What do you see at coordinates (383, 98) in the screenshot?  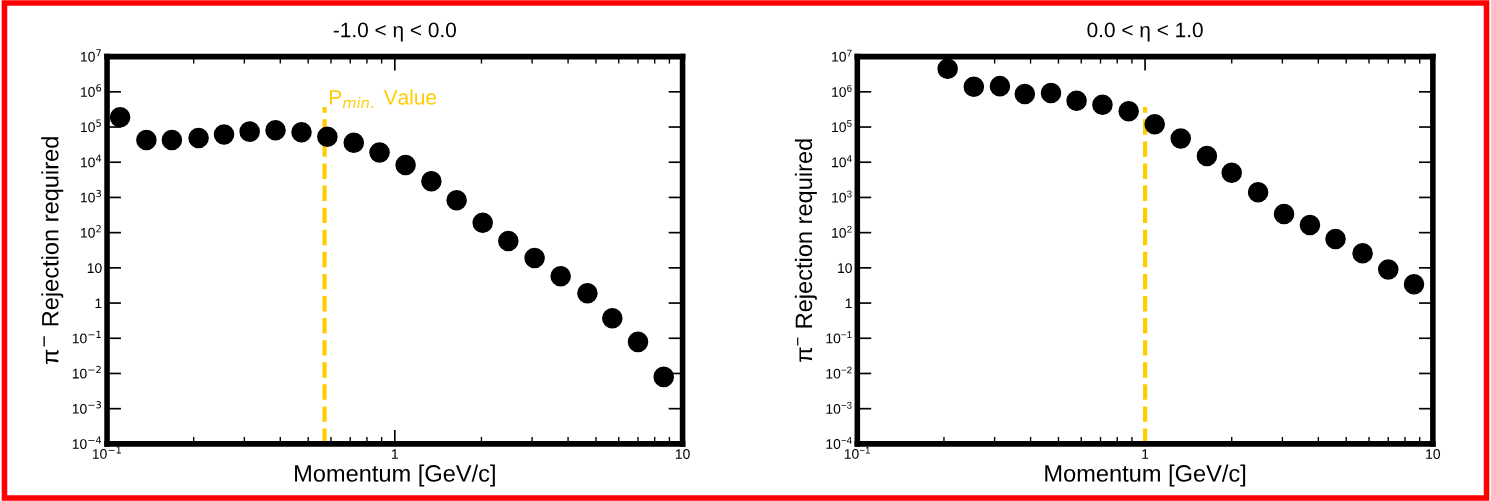 I see `ref-line-label: P$_{min.}$ Value` at bounding box center [383, 98].